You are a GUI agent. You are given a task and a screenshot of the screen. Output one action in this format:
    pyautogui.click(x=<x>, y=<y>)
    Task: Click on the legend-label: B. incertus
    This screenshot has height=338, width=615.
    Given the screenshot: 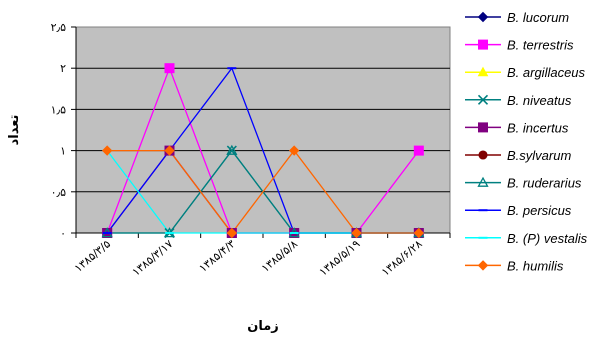 What is the action you would take?
    pyautogui.click(x=538, y=127)
    